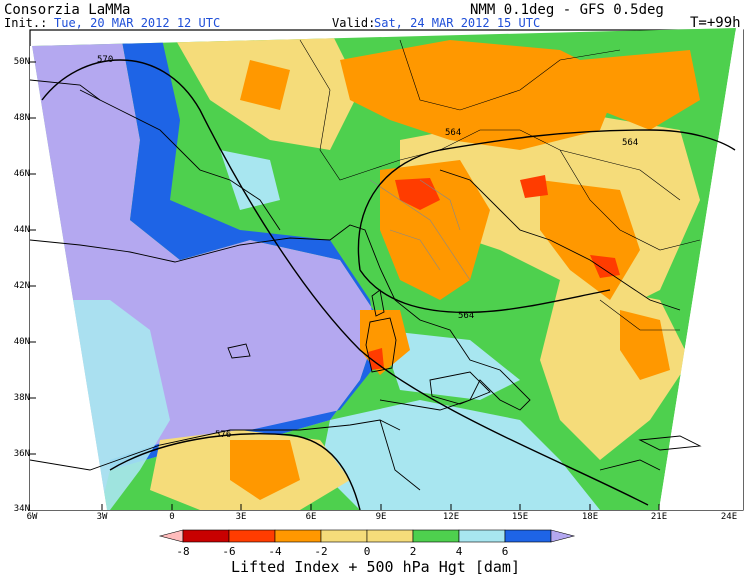  Describe the element at coordinates (21, 509) in the screenshot. I see `lat-label: 34N` at that location.